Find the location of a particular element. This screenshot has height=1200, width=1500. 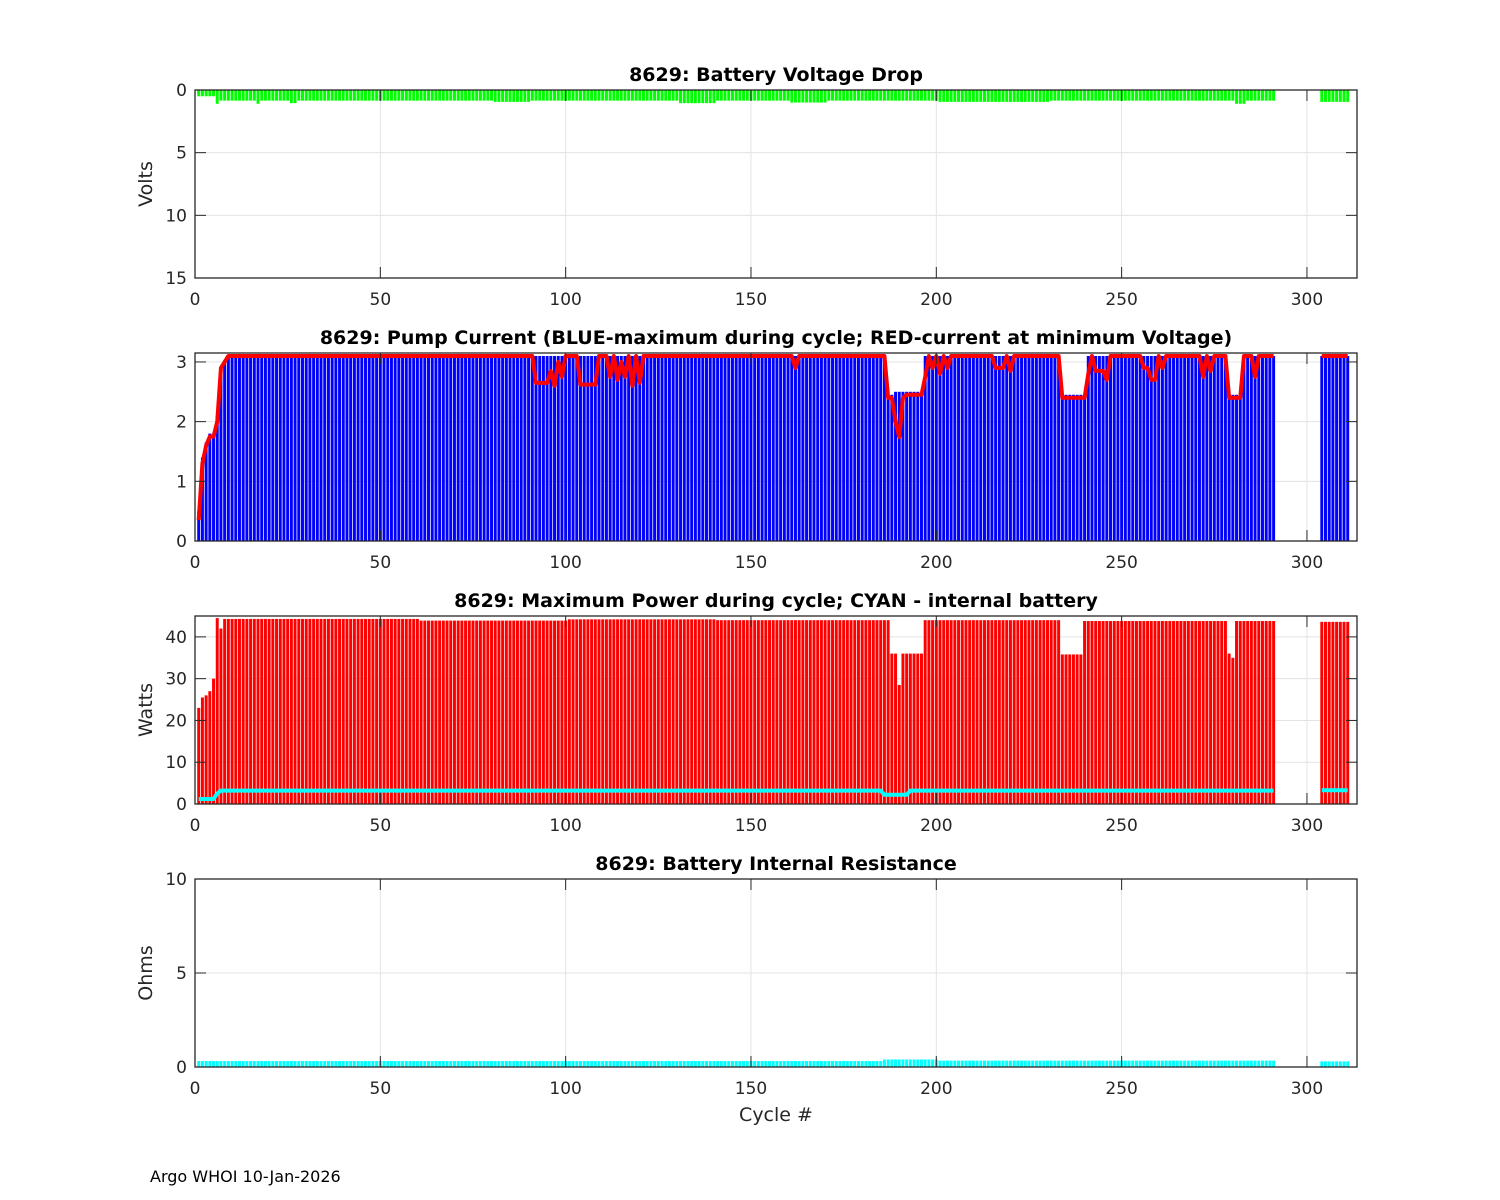

x-tick-label: 250 is located at coordinates (1121, 300).